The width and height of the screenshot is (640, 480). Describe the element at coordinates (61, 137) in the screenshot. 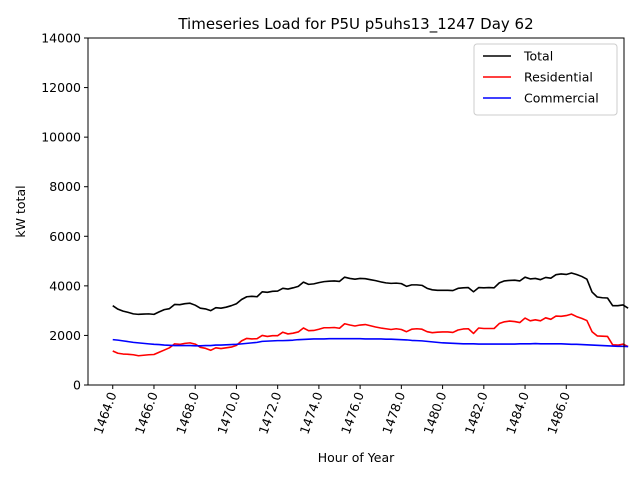

I see `y-tick-label: 10000` at that location.